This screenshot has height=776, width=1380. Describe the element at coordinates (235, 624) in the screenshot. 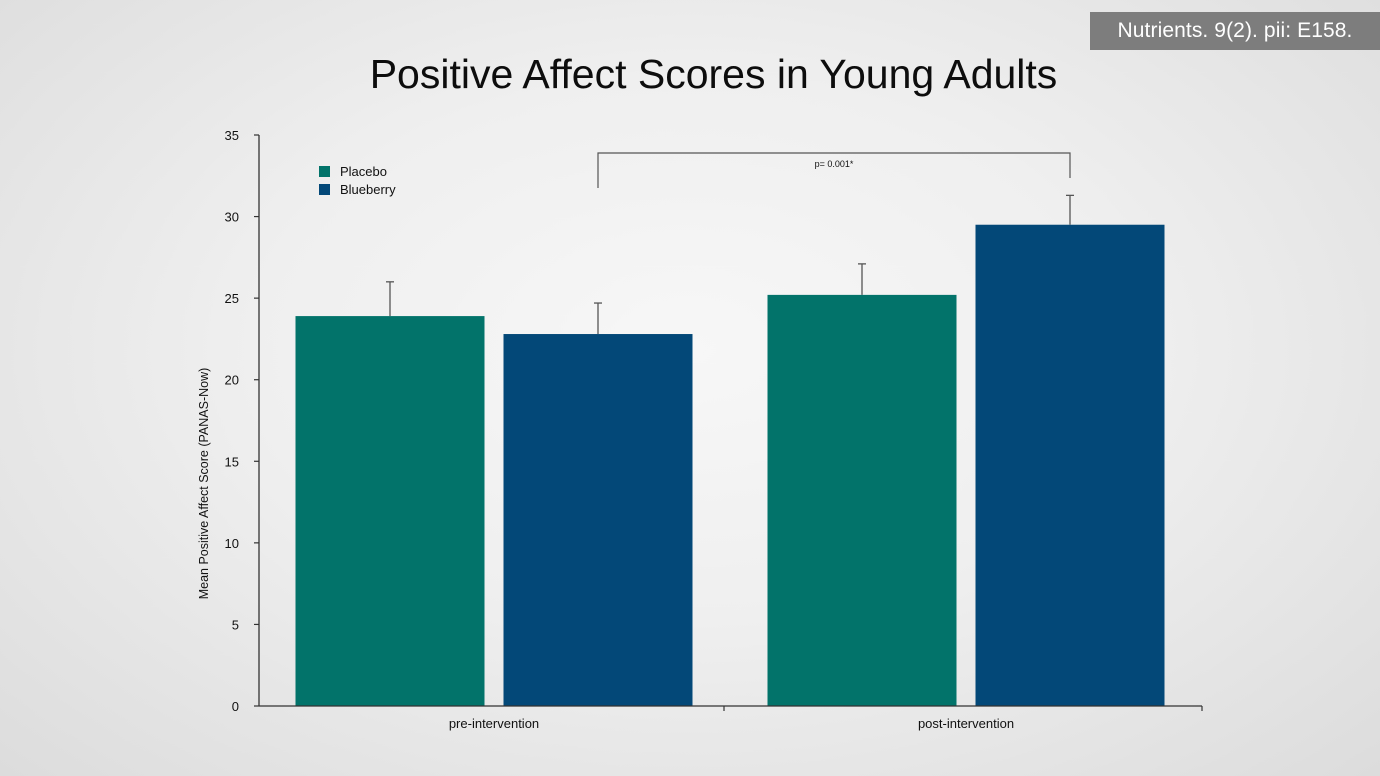

I see `y-tick-label: 5` at that location.